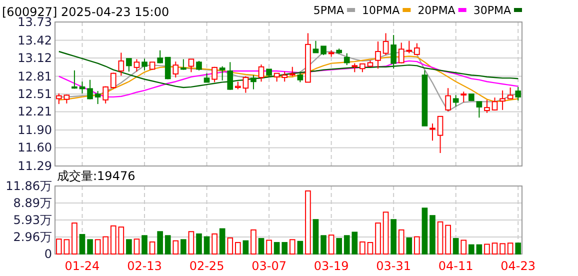  I want to click on y-tick-label: 13.12, so click(35, 58).